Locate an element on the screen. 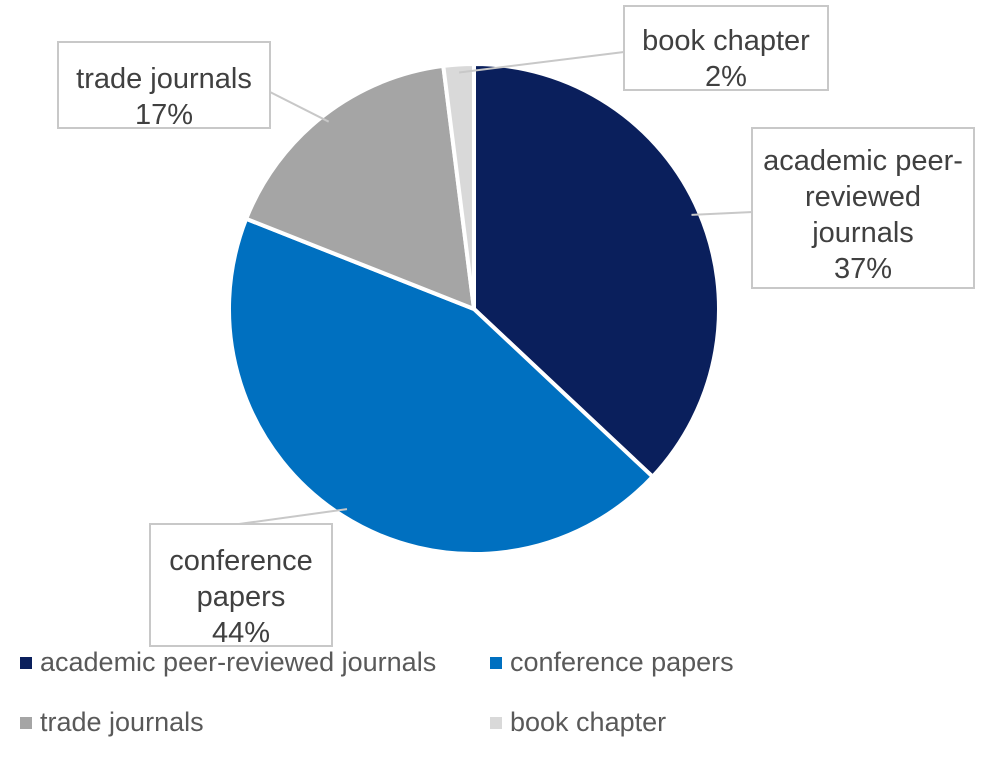 Image resolution: width=1000 pixels, height=760 pixels. data-label-percent-academic-peer-reviewed-journals: 37% is located at coordinates (863, 269).